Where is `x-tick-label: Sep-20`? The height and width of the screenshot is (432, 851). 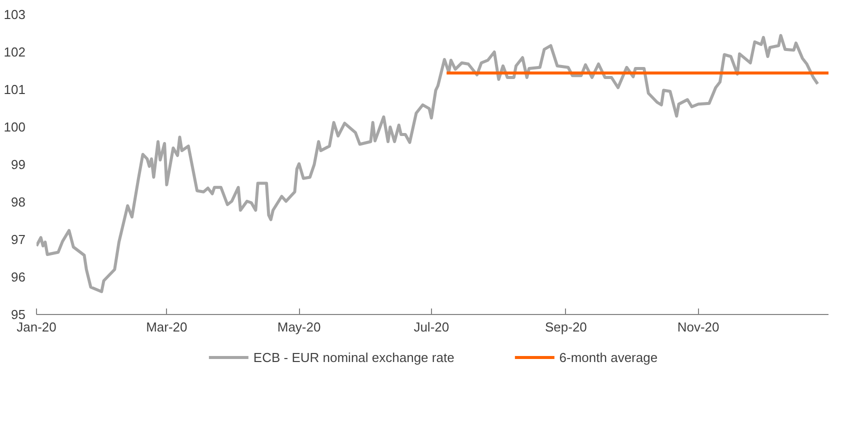
x-tick-label: Sep-20 is located at coordinates (565, 327).